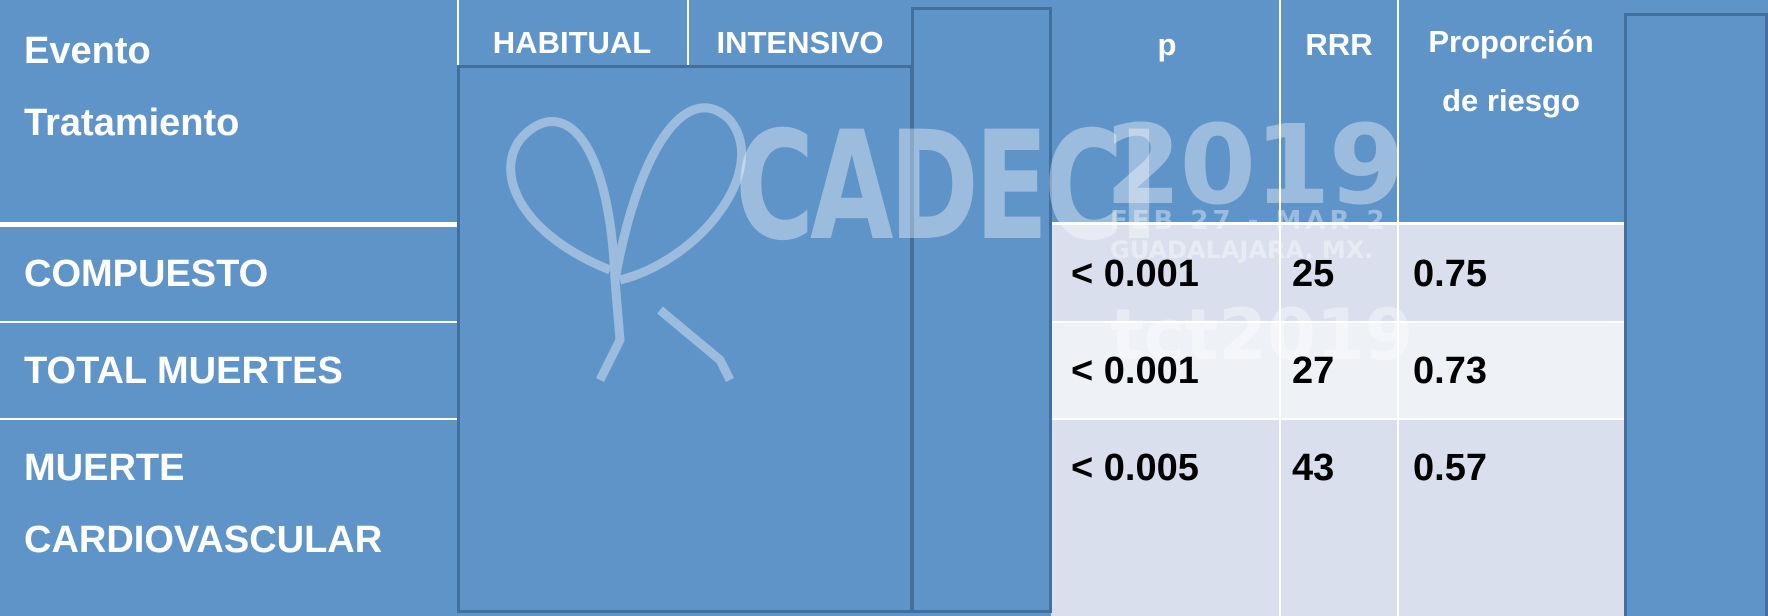 The image size is (1768, 616). Describe the element at coordinates (1450, 468) in the screenshot. I see `risk-value: 0.57` at that location.